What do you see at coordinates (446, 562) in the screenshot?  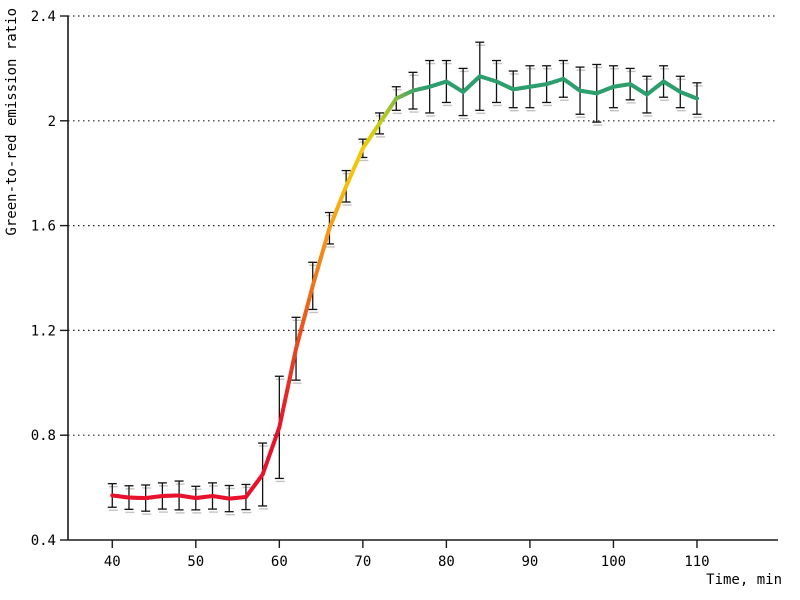 I see `x-tick-label: 80` at bounding box center [446, 562].